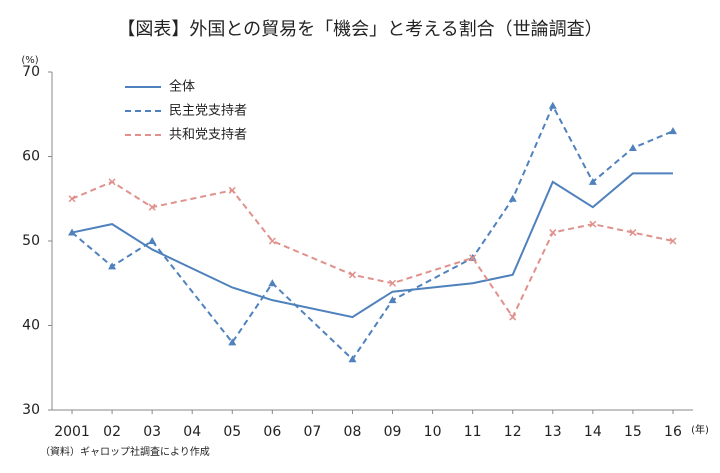 The width and height of the screenshot is (720, 473). Describe the element at coordinates (31, 410) in the screenshot. I see `y-tick-label: 30` at that location.